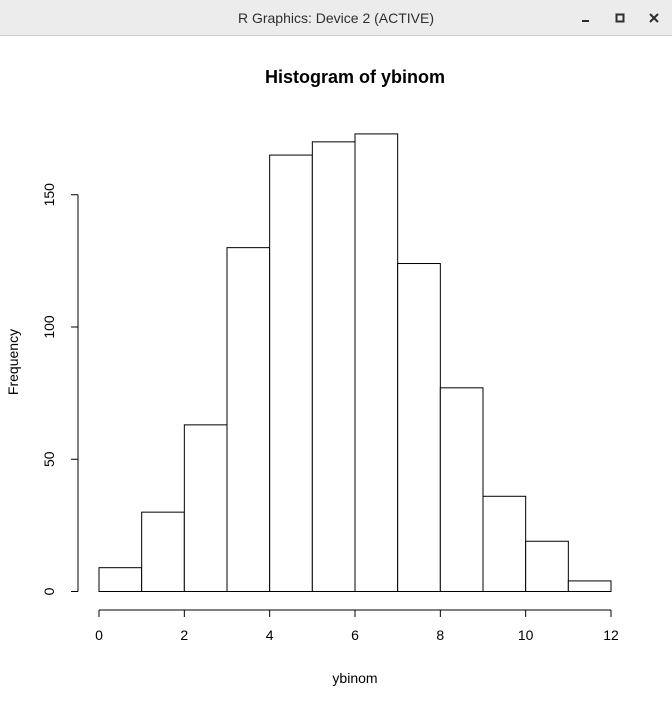 The height and width of the screenshot is (713, 672). Describe the element at coordinates (355, 77) in the screenshot. I see `chart-title: Histogram of ybinom` at that location.